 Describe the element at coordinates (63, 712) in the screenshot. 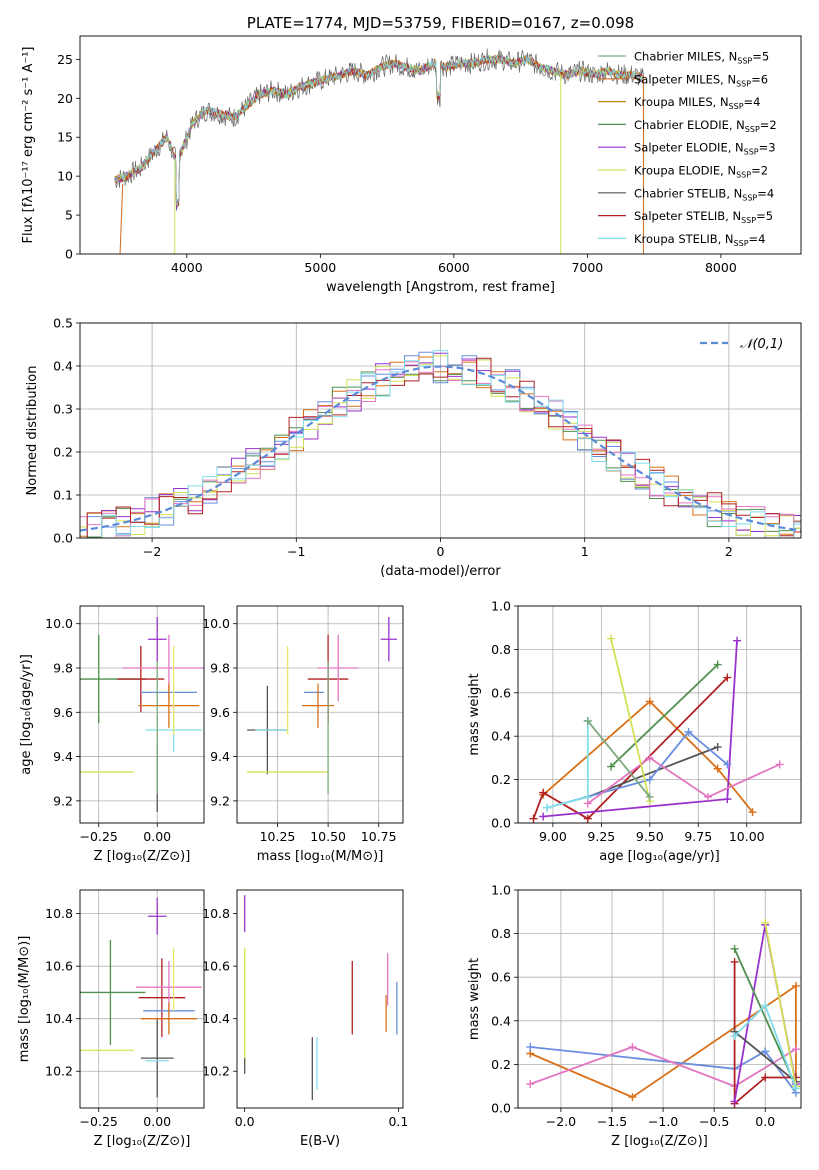

I see `z-age-ytick-label: 9.6` at that location.